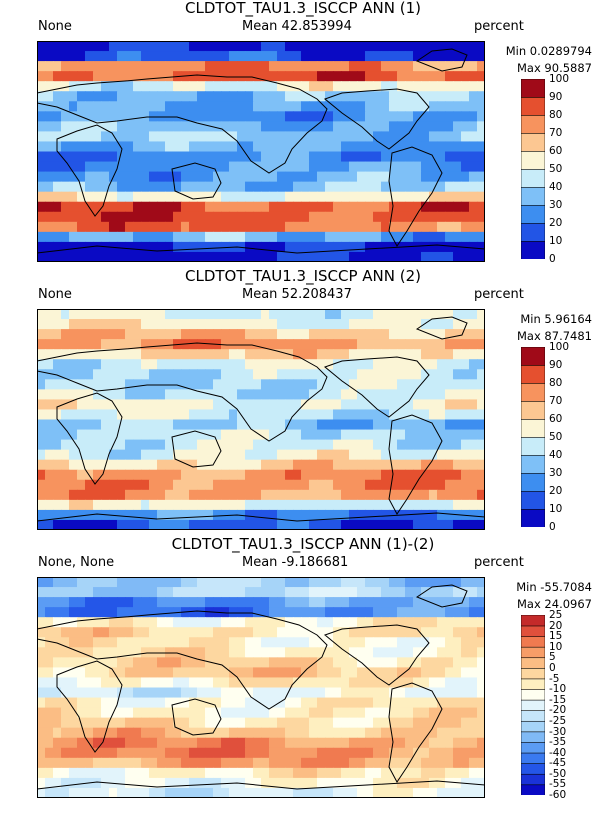  Describe the element at coordinates (556, 97) in the screenshot. I see `colorbar-tick-label: 90` at that location.